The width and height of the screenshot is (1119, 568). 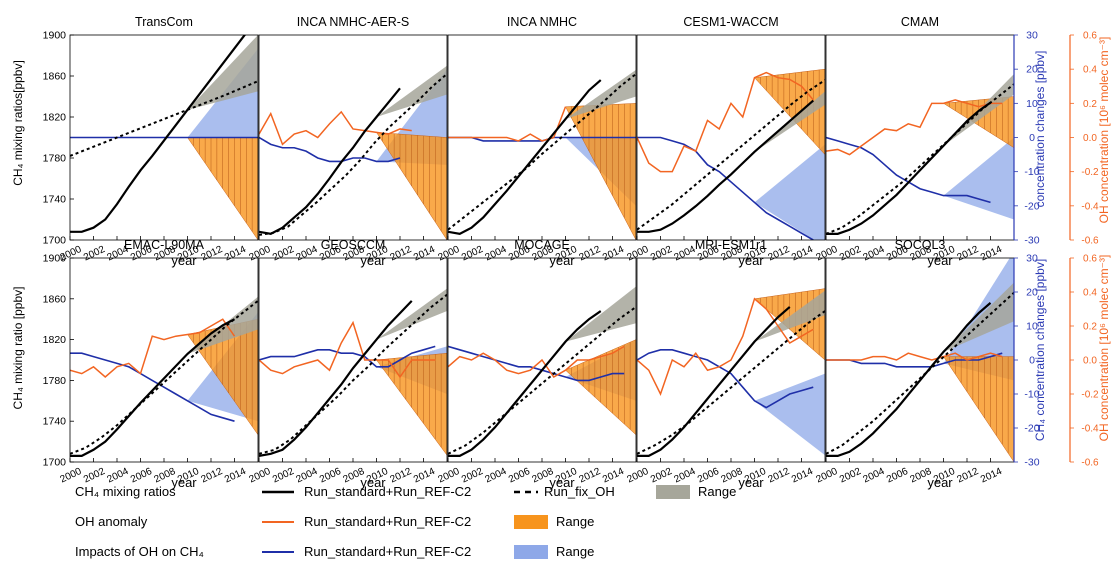 I want to click on legend-entry: Run_standard+Run_REF-C2, so click(x=366, y=491).